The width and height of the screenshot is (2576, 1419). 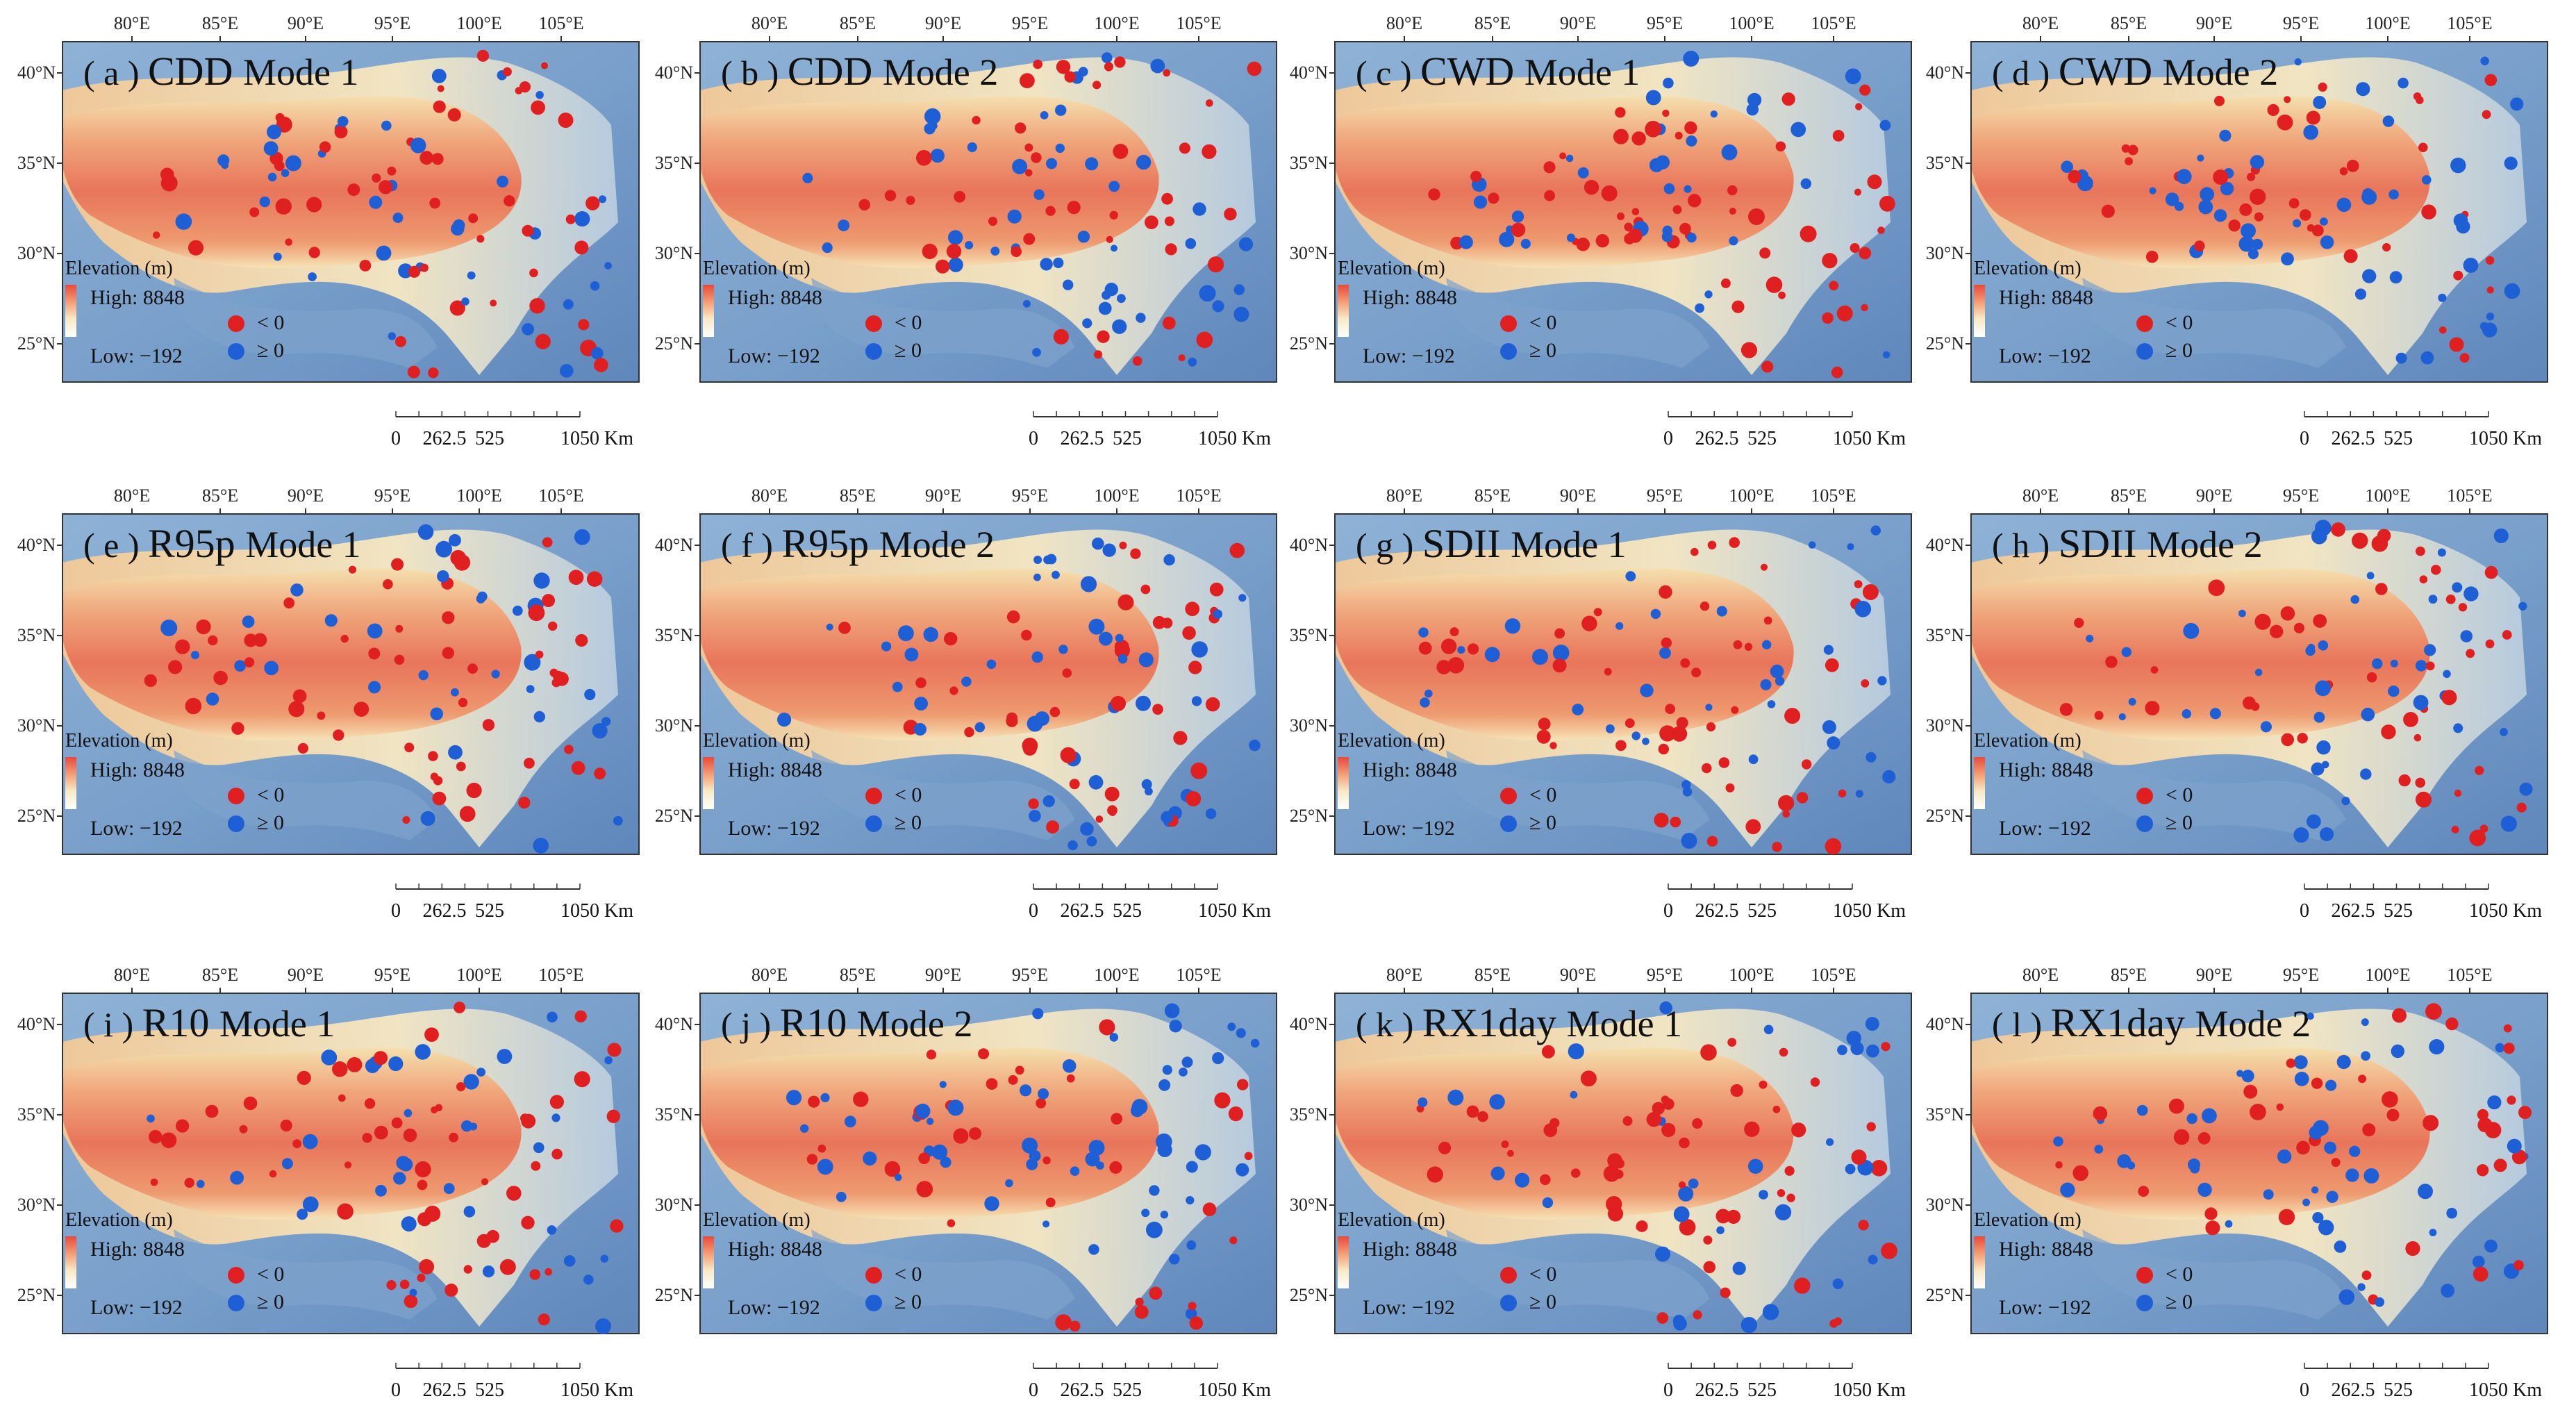 I want to click on legend-positive: ≥ 0, so click(x=270, y=1302).